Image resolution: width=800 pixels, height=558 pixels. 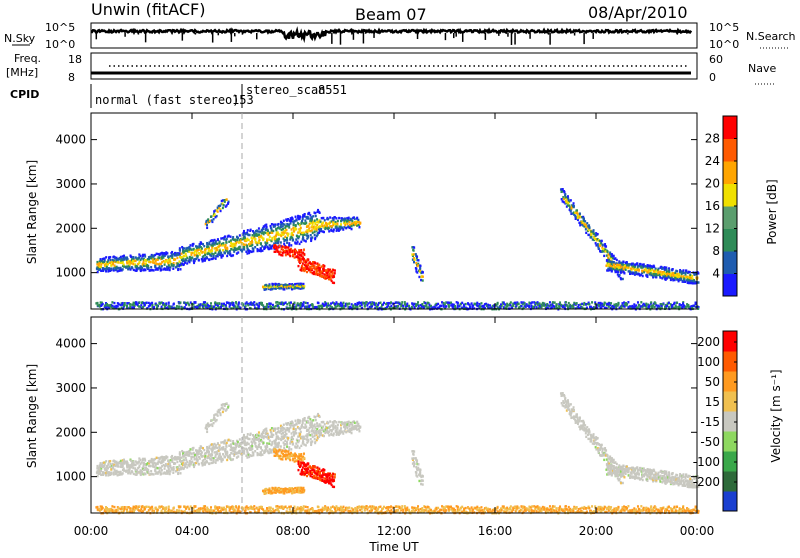 I want to click on nsearch-tick-top: 10^5, so click(x=724, y=27).